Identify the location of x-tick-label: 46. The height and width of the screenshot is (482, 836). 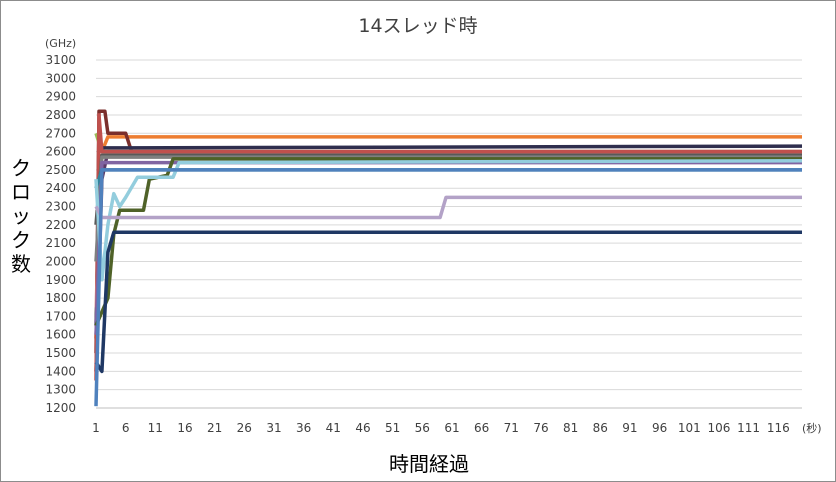
(362, 428).